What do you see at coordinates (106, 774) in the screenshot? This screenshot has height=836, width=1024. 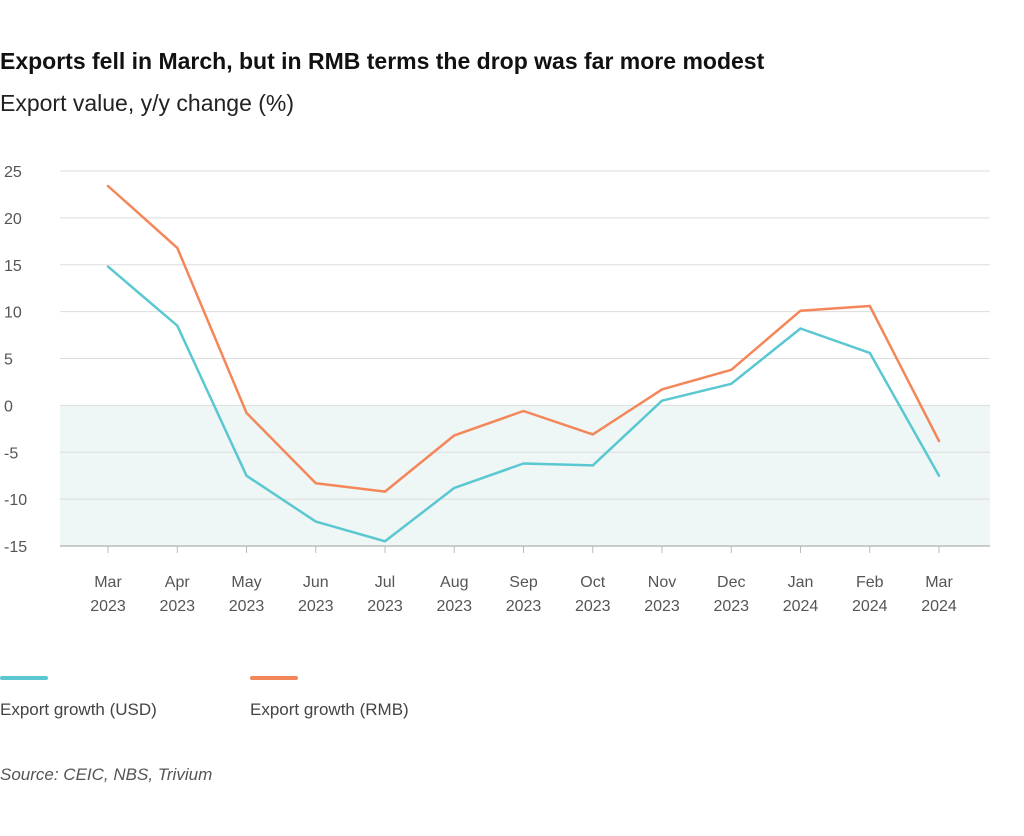 I see `source-note: Source: CEIC, NBS, Trivium` at bounding box center [106, 774].